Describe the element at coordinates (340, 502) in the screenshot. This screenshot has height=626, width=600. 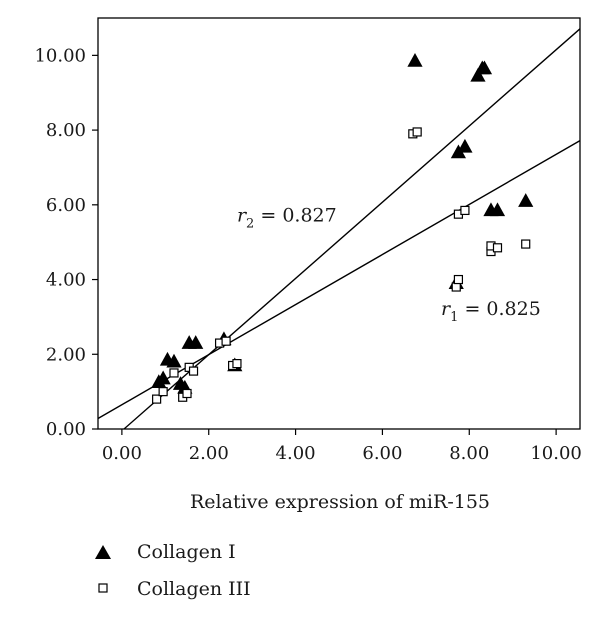
I see `x-axis-title: Relative expression of miR-155` at that location.